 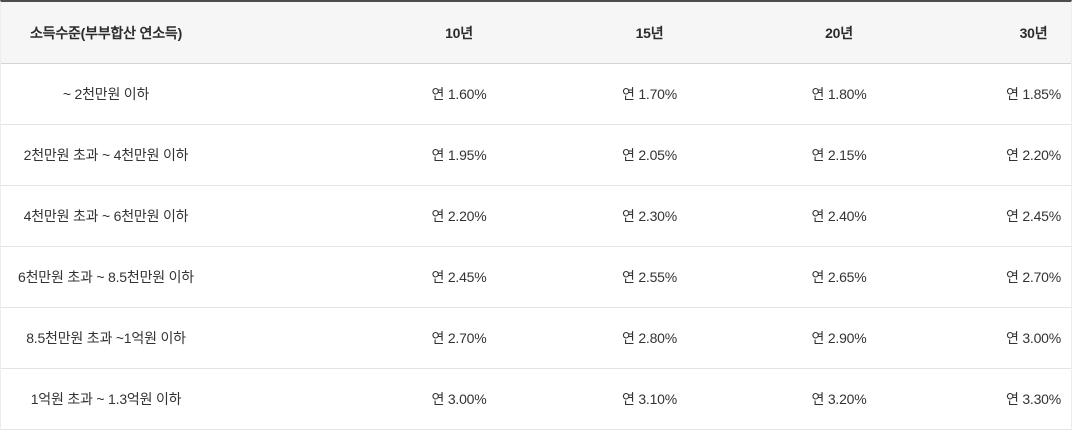 I want to click on rate-value-30yr: 연 1.85%, so click(x=1033, y=94).